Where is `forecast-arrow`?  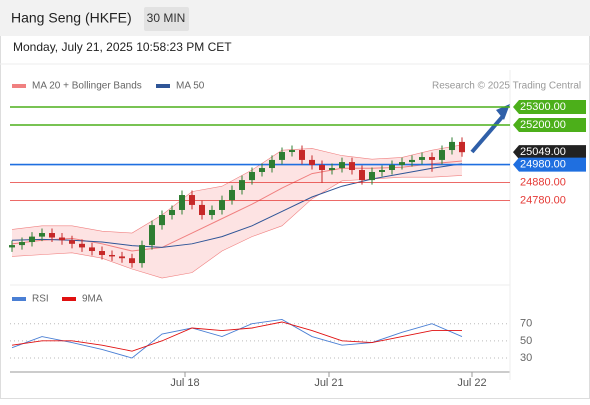 forecast-arrow is located at coordinates (487, 134).